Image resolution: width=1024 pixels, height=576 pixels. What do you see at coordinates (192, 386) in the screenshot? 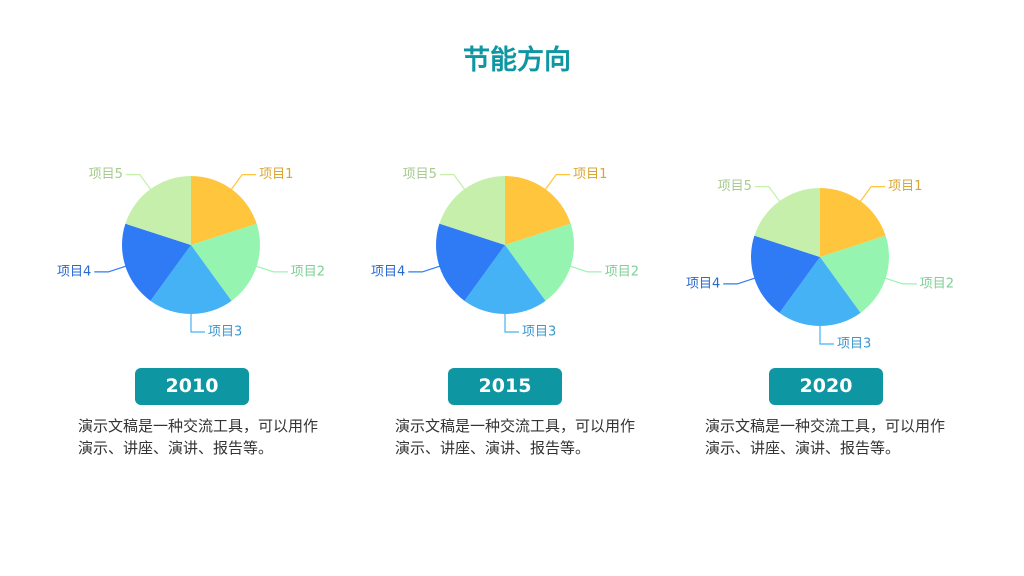
I see `year-badge: 2010` at bounding box center [192, 386].